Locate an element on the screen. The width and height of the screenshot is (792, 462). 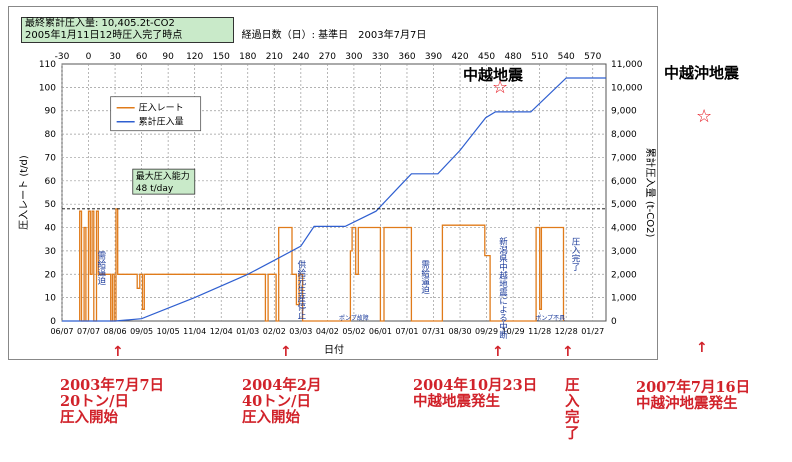
left-tick-label: 30 is located at coordinates (51, 252).